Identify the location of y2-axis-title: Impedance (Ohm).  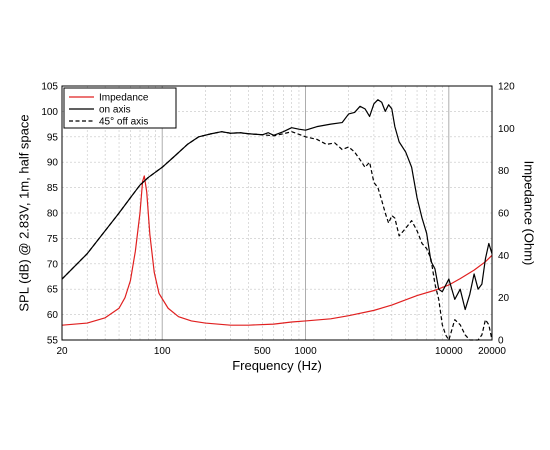
(529, 213).